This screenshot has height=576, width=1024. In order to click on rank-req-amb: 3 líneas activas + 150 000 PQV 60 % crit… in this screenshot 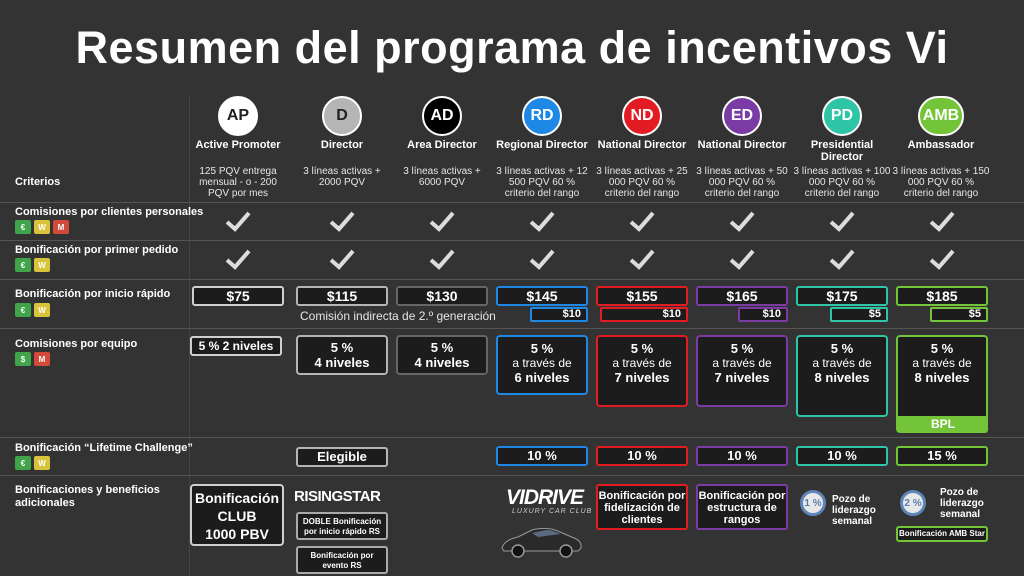, I will do `click(941, 182)`.